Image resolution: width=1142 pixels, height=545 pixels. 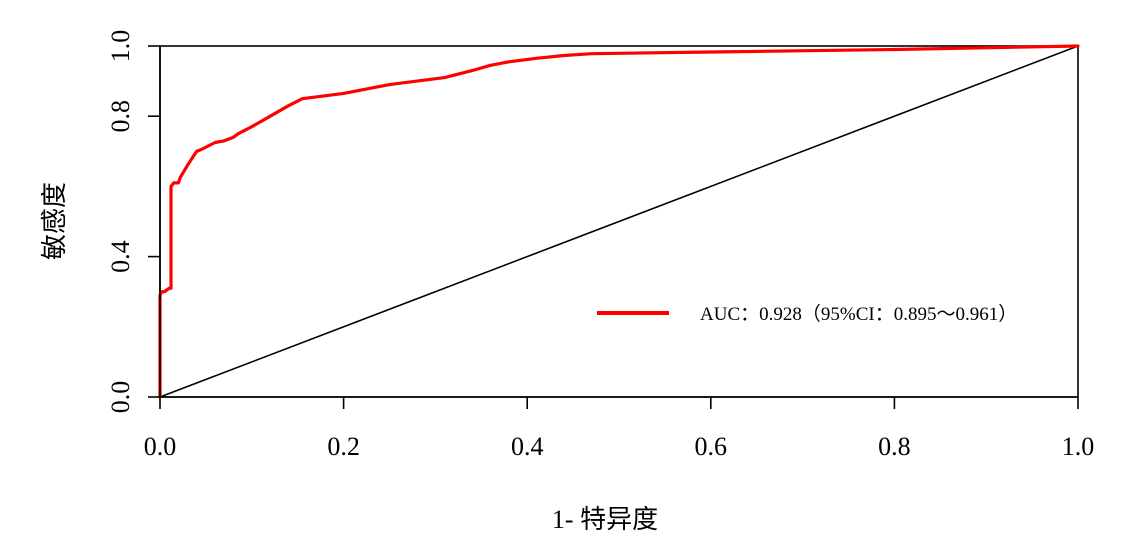 What do you see at coordinates (120, 46) in the screenshot?
I see `y-tick-label: 1.0` at bounding box center [120, 46].